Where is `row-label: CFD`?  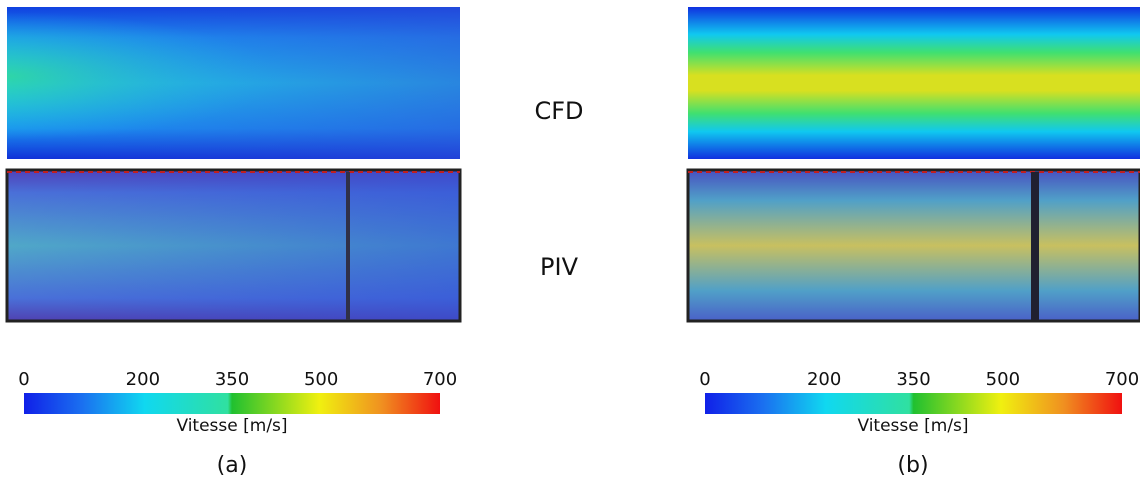
row-label: CFD is located at coordinates (558, 111).